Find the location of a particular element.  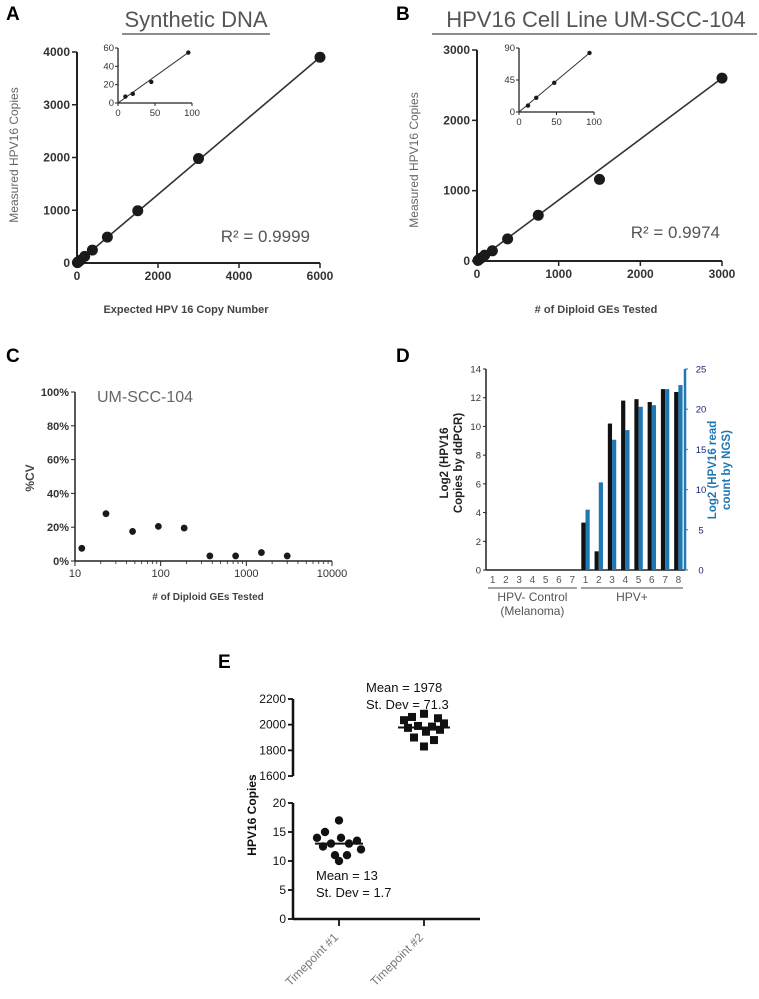

panel-d-left-tick-label: 10 is located at coordinates (475, 427).